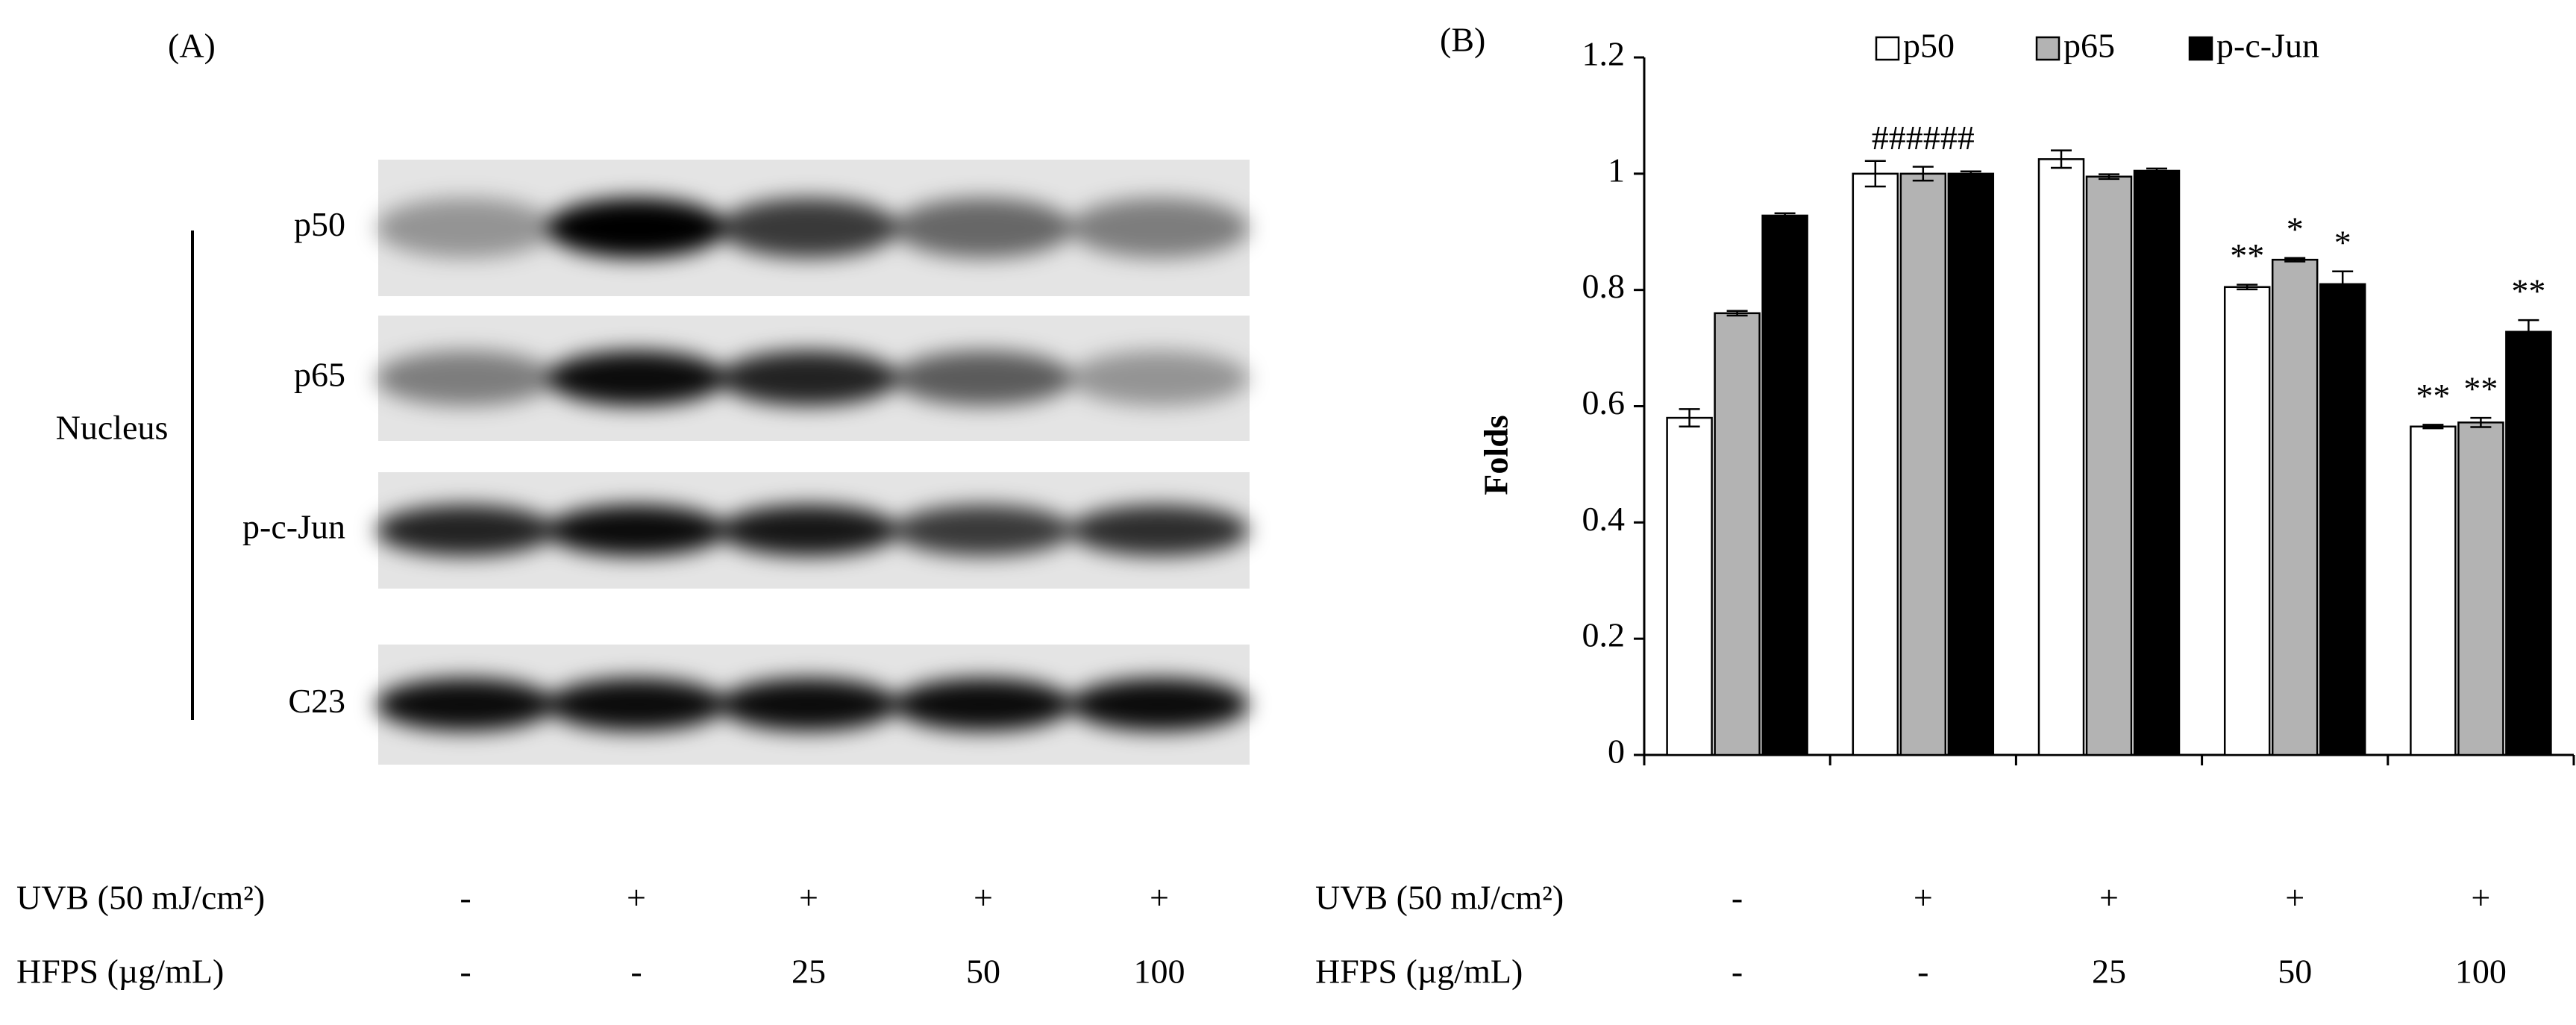 The image size is (2576, 1025). I want to click on y-tick-label: 0, so click(1616, 752).